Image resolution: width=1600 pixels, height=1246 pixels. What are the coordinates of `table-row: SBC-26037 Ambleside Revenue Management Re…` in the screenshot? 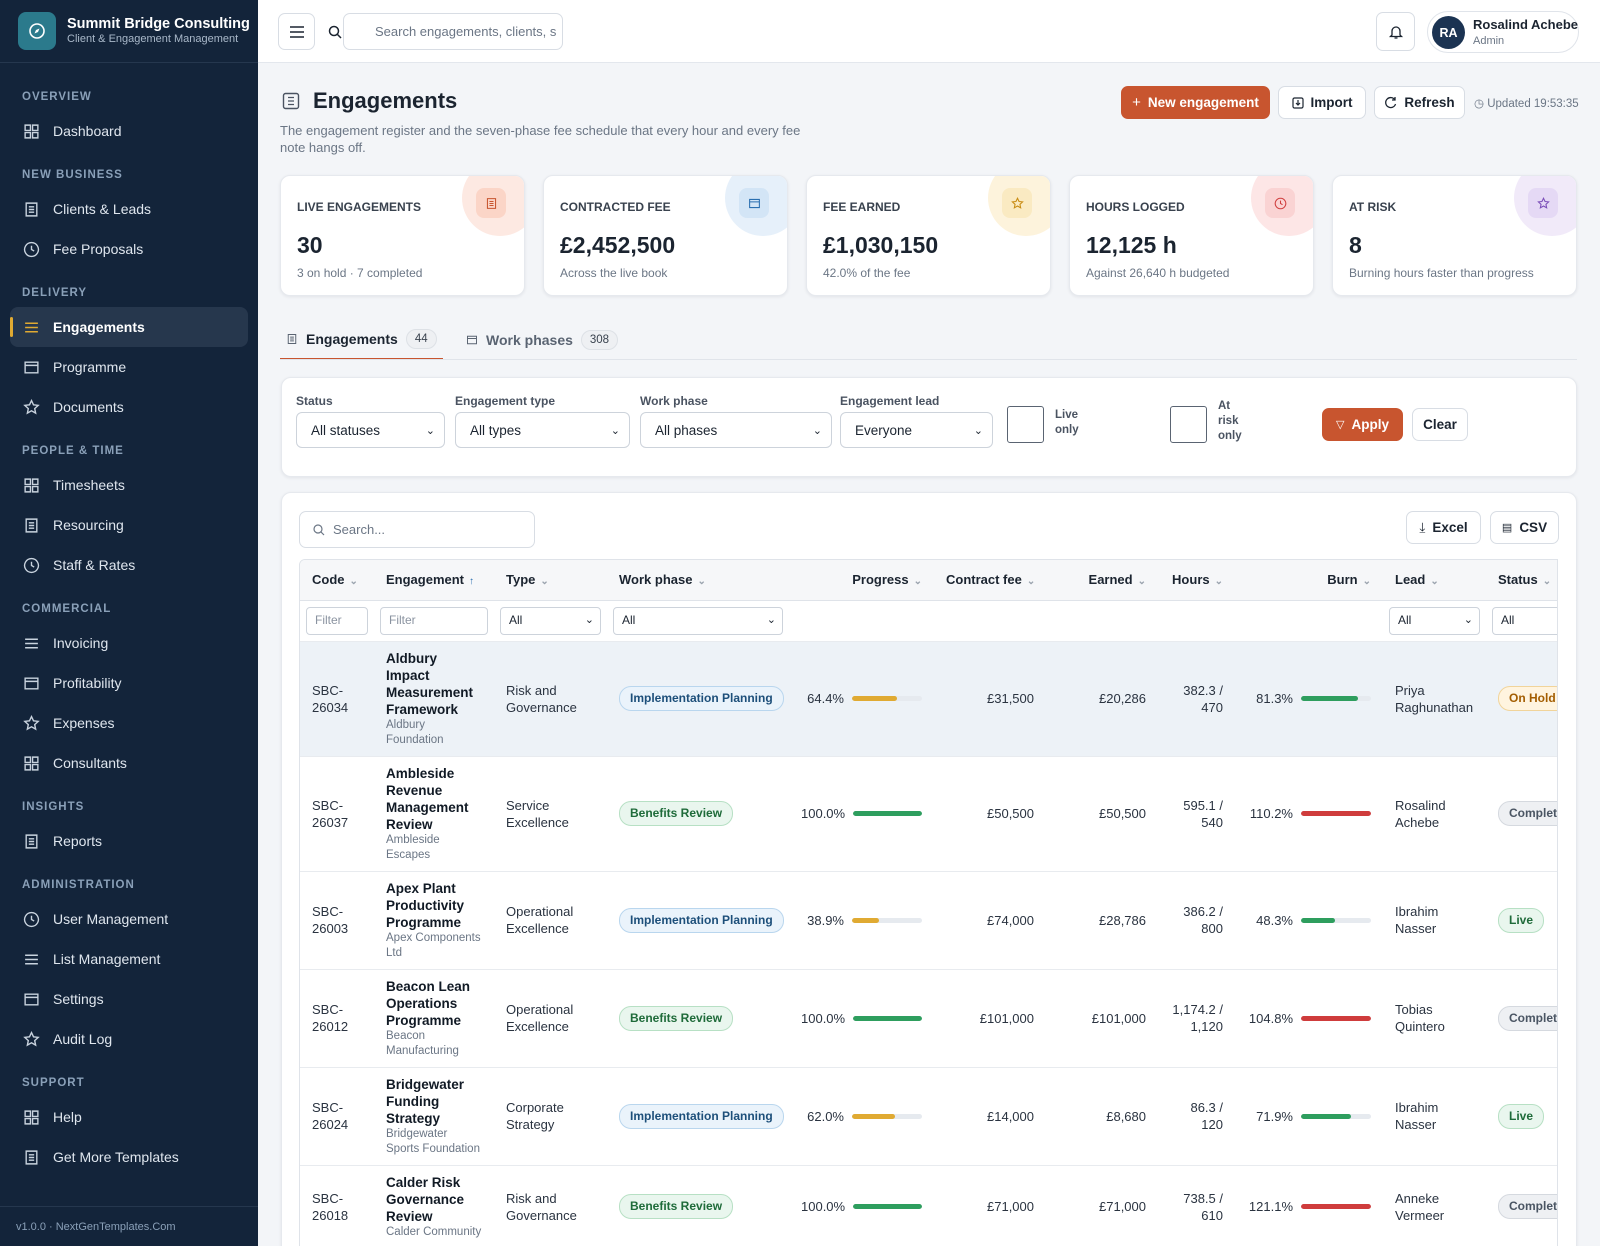 It's located at (928, 814).